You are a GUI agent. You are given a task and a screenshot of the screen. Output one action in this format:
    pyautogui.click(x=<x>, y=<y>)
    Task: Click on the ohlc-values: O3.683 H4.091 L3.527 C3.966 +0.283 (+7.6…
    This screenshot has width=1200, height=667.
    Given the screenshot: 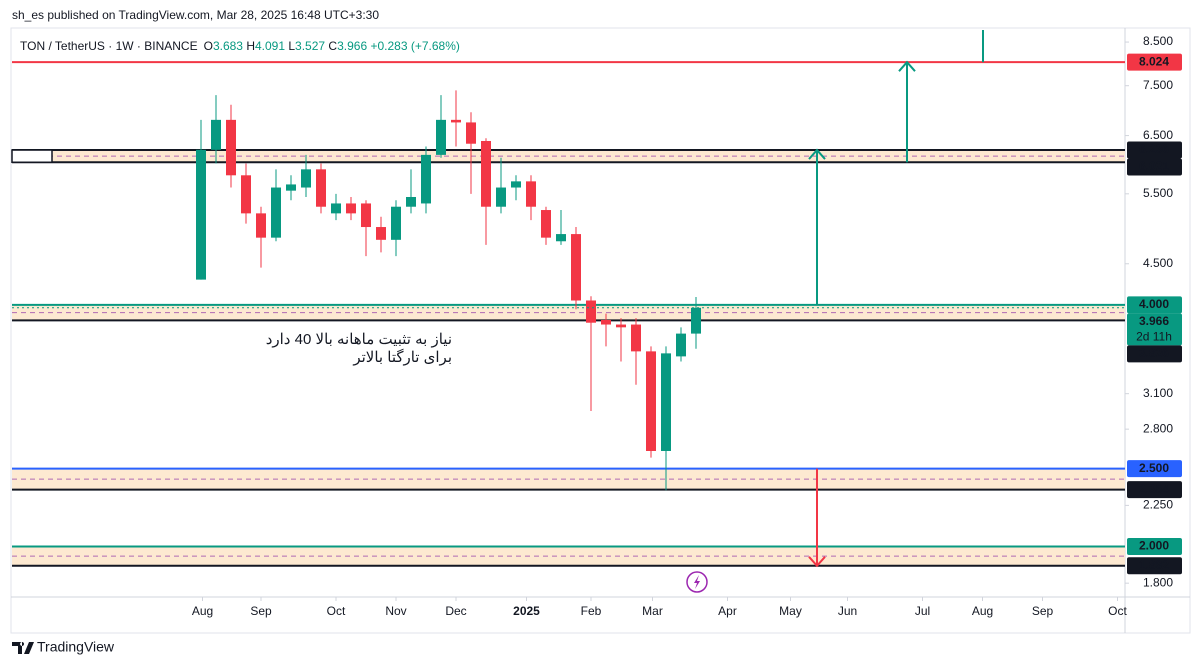 What is the action you would take?
    pyautogui.click(x=332, y=46)
    